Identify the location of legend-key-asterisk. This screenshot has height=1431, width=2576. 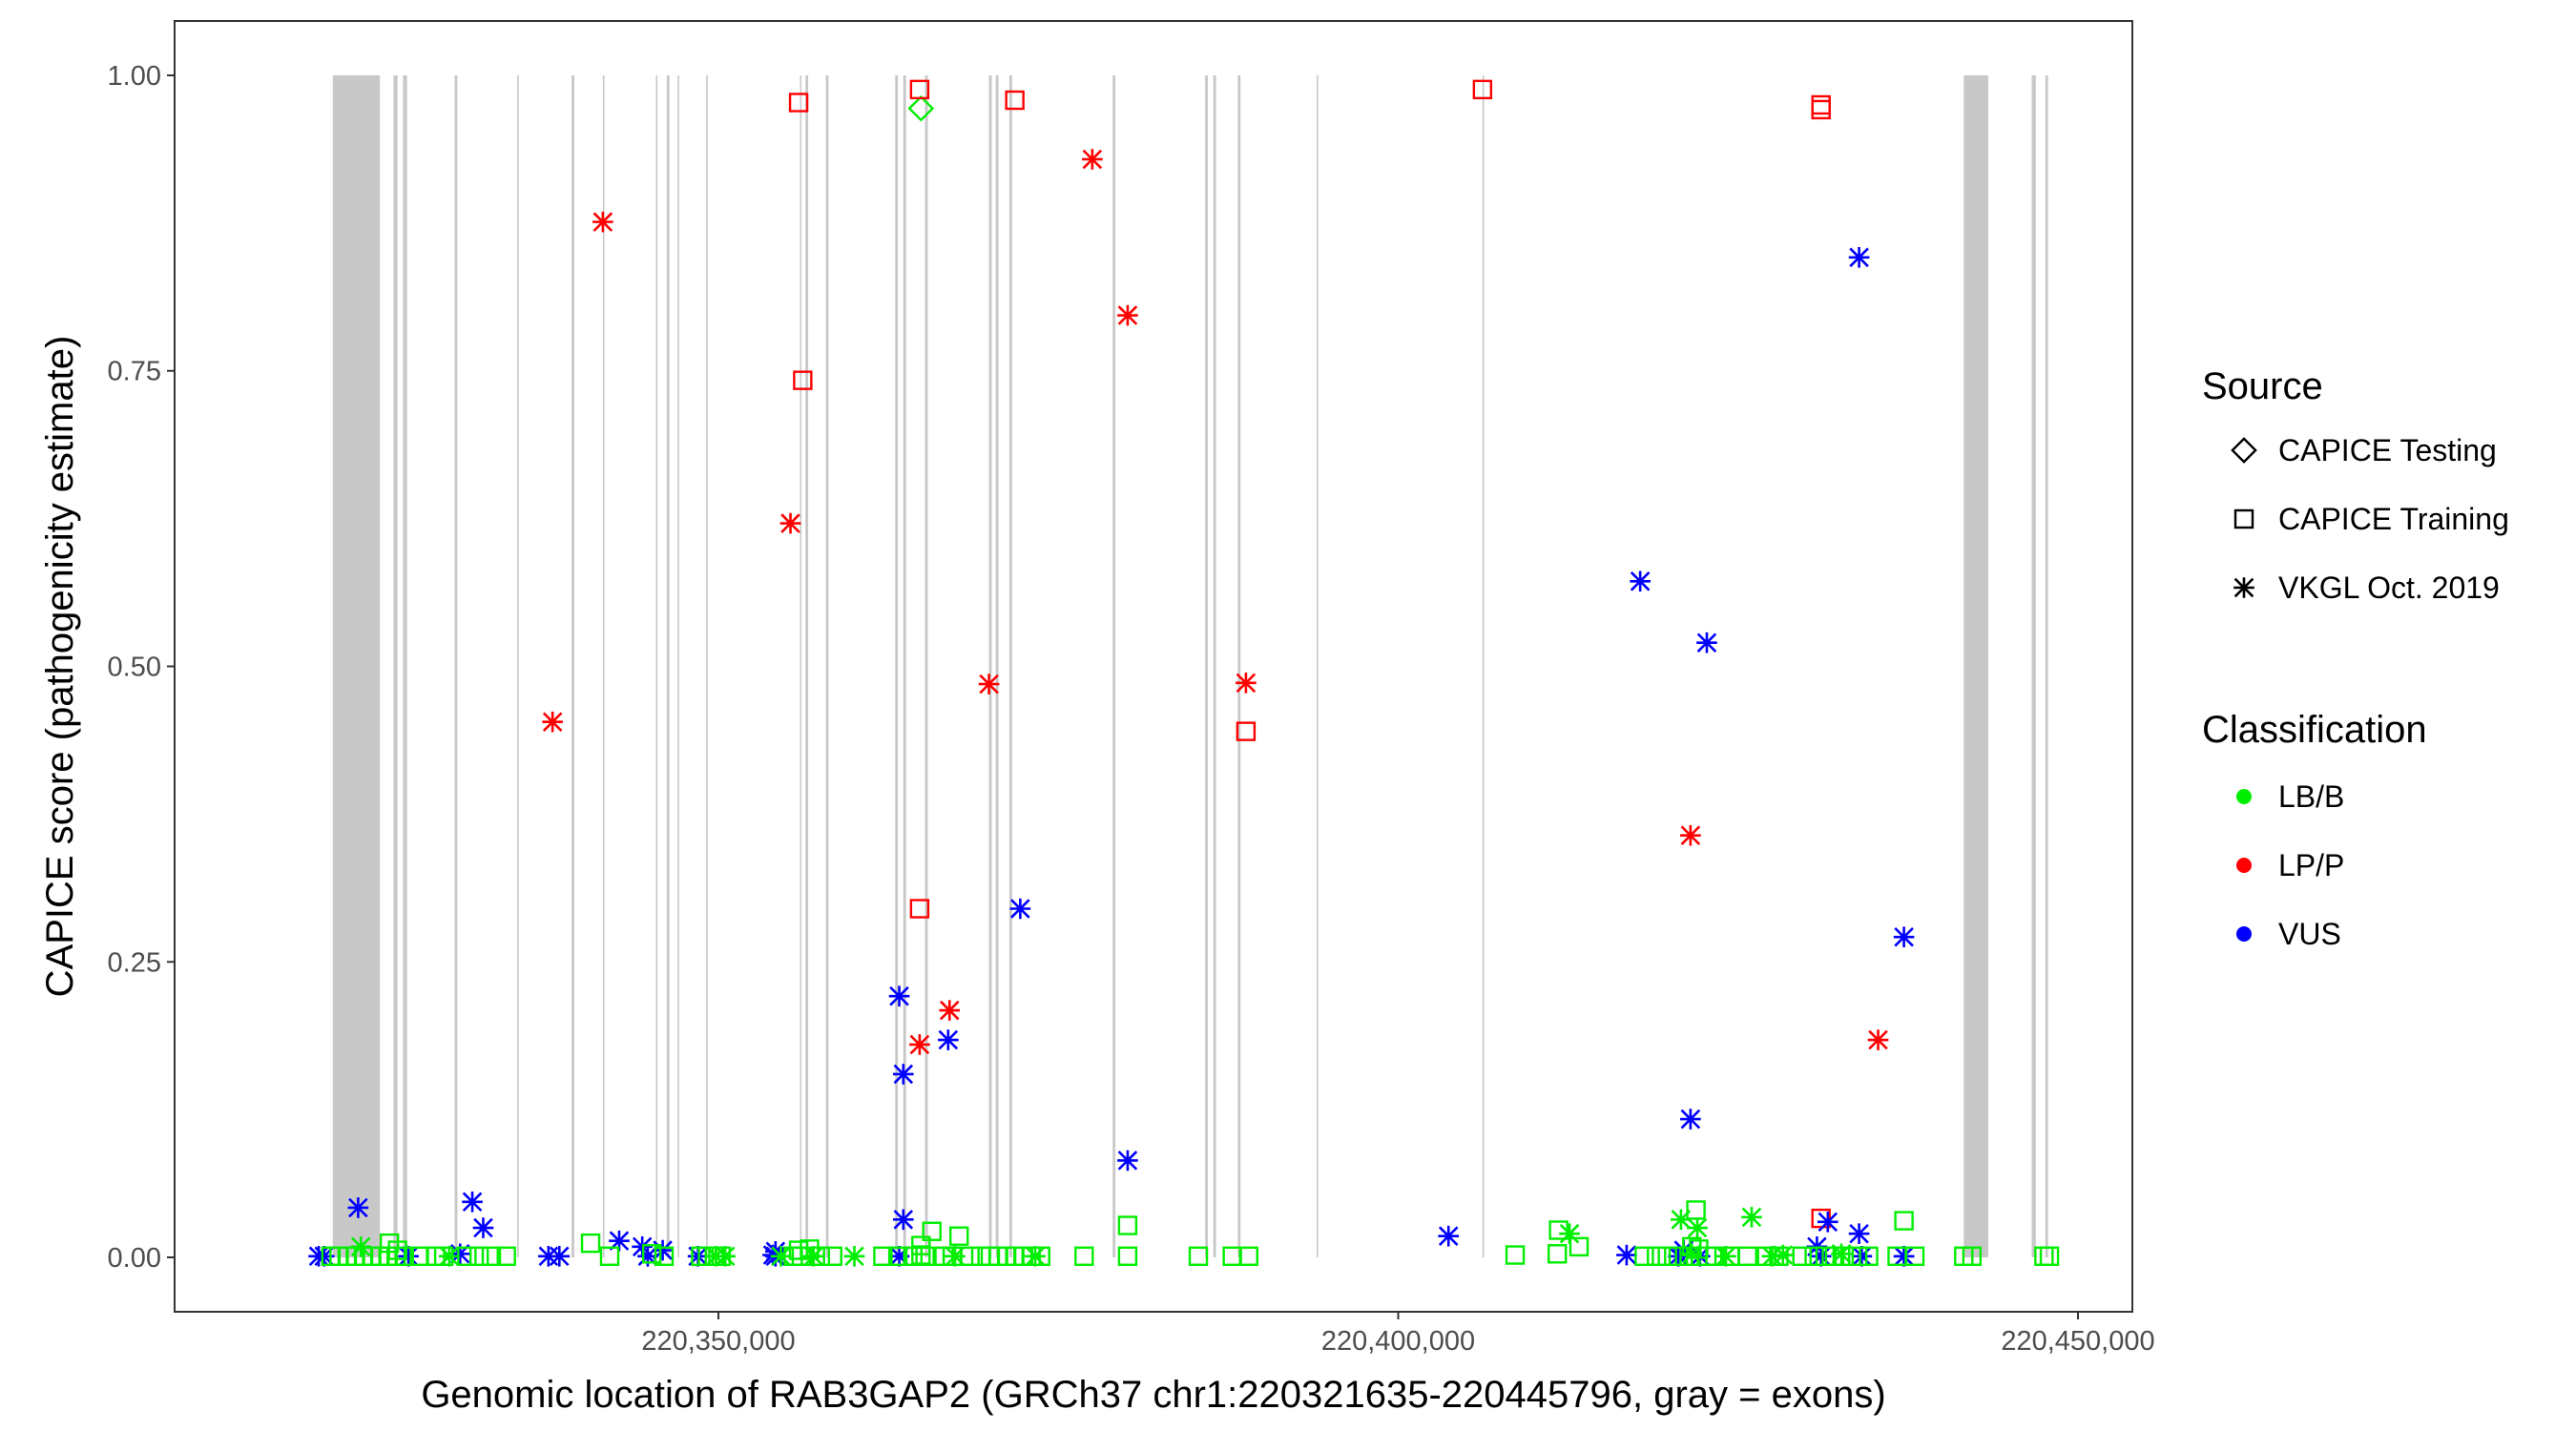
(2243, 587).